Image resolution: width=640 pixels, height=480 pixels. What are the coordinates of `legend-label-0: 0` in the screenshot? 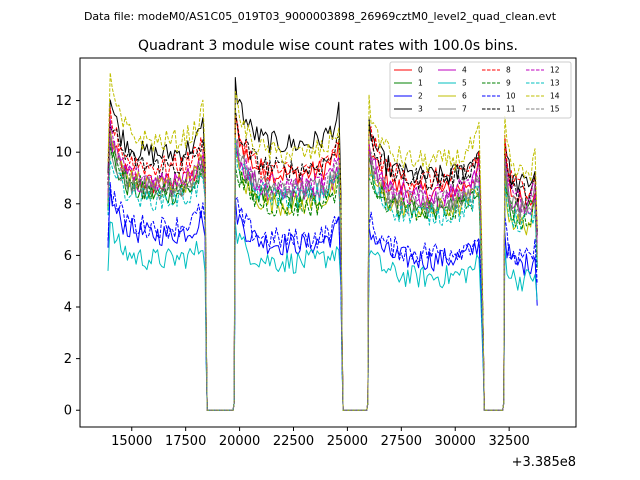 It's located at (420, 70).